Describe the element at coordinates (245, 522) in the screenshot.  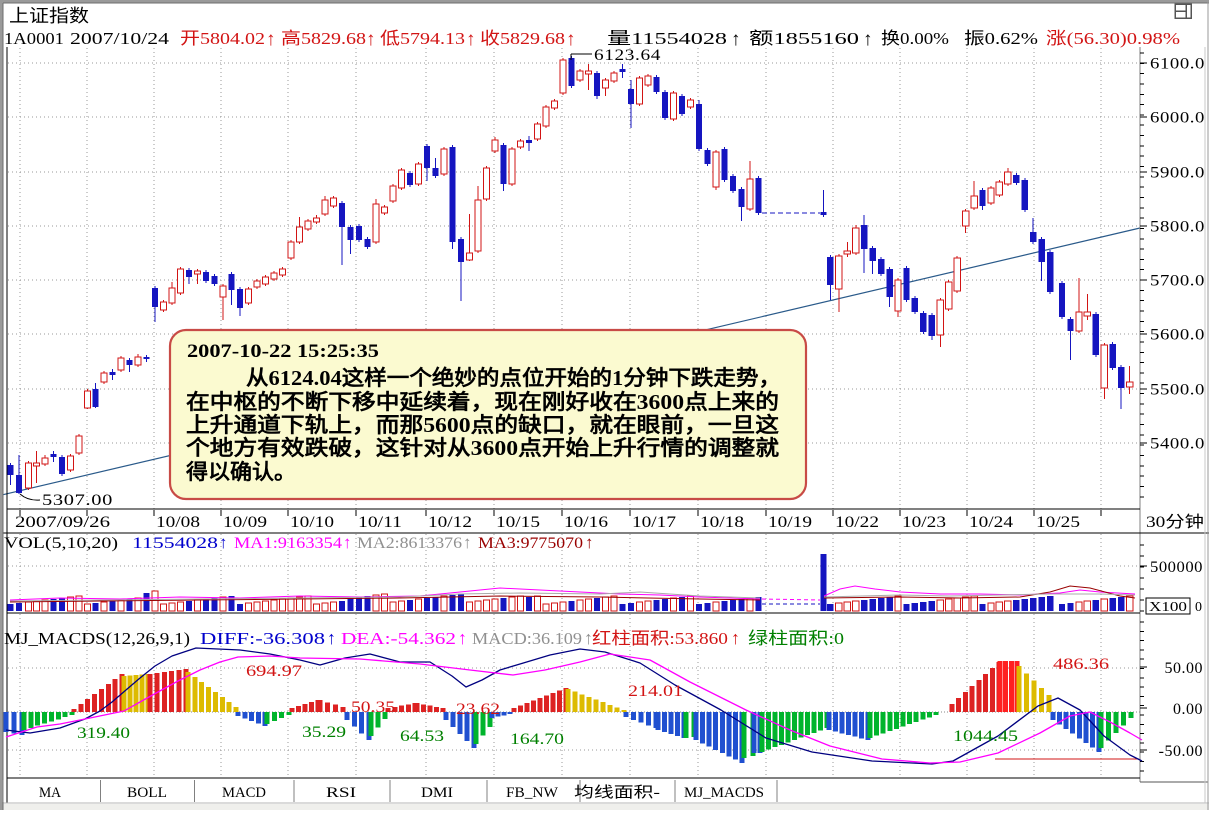
I see `svg-text: 10/09` at that location.